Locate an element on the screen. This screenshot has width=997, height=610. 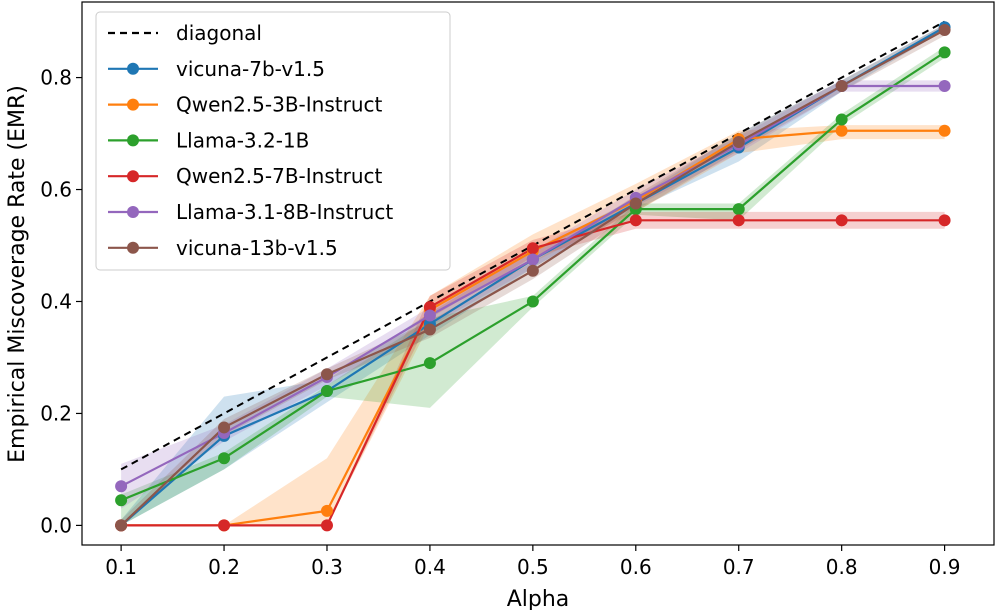
legend-label-qwen2-5-3b-instruct: Qwen2.5-3B-Instruct is located at coordinates (279, 105).